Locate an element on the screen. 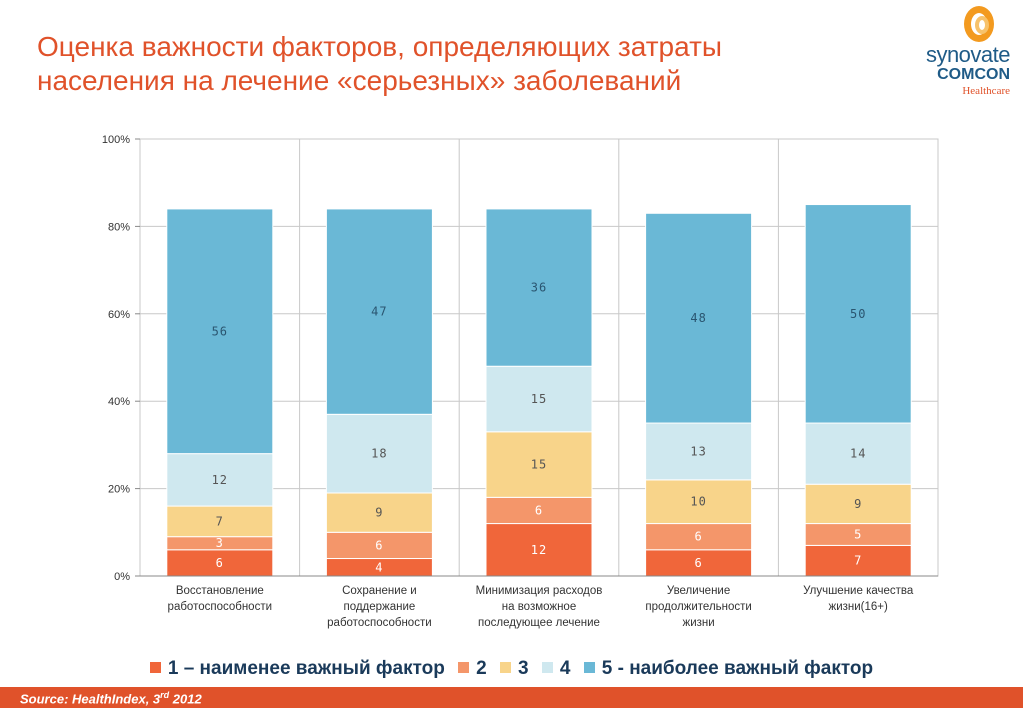  x-category-label: Сохранение и is located at coordinates (379, 591).